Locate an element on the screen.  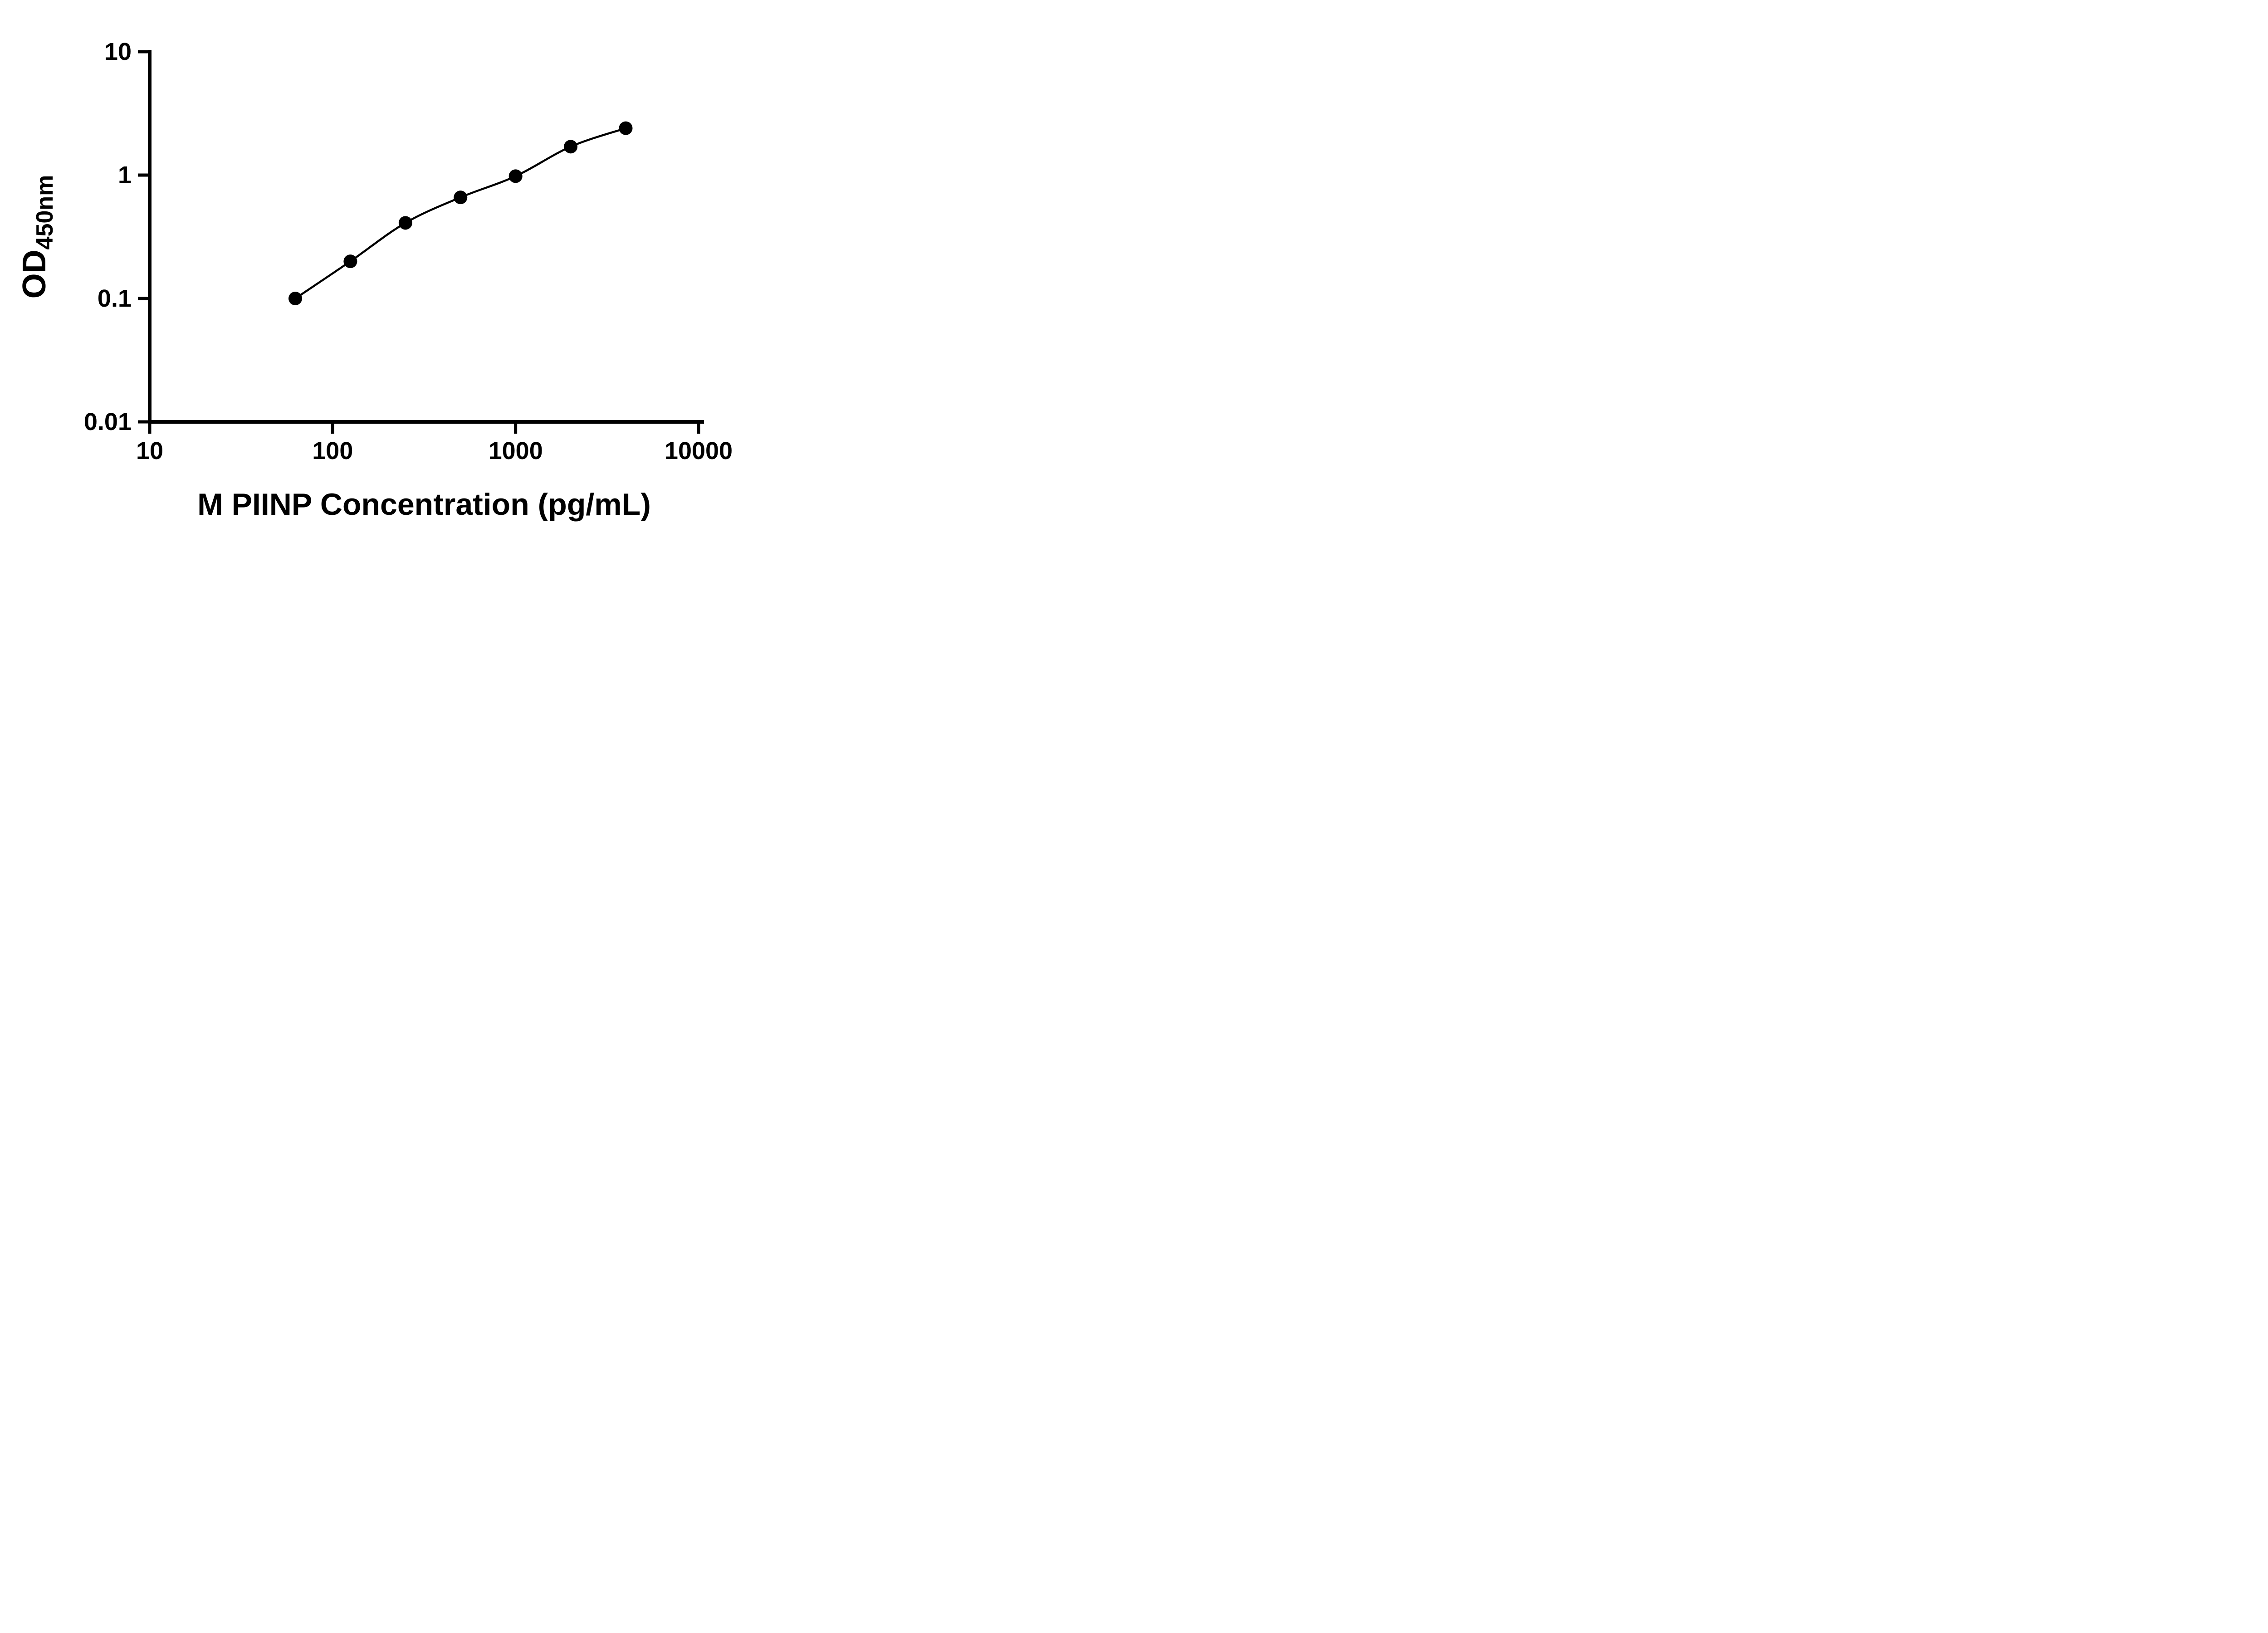
y-axis-ticks is located at coordinates (143, 237).